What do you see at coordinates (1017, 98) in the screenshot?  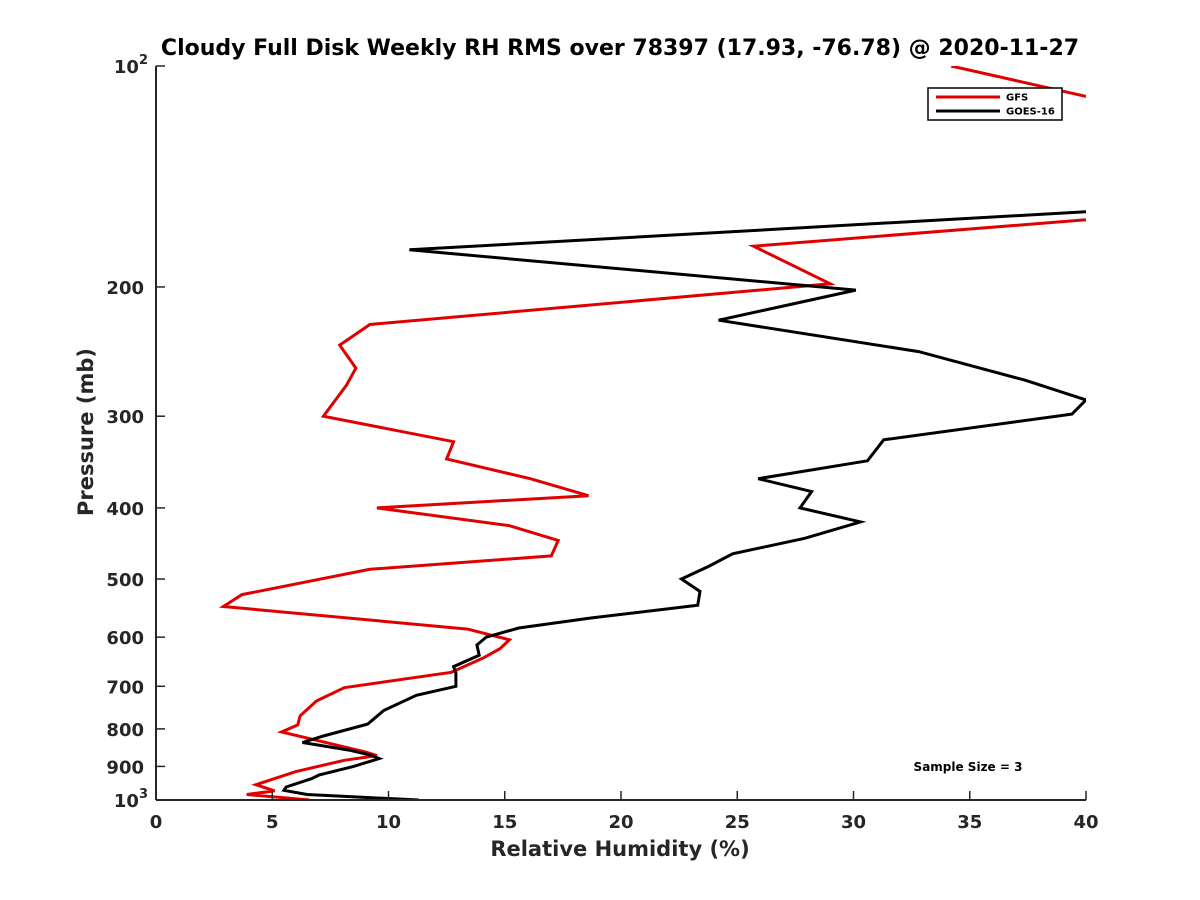 I see `legend-label: GFS` at bounding box center [1017, 98].